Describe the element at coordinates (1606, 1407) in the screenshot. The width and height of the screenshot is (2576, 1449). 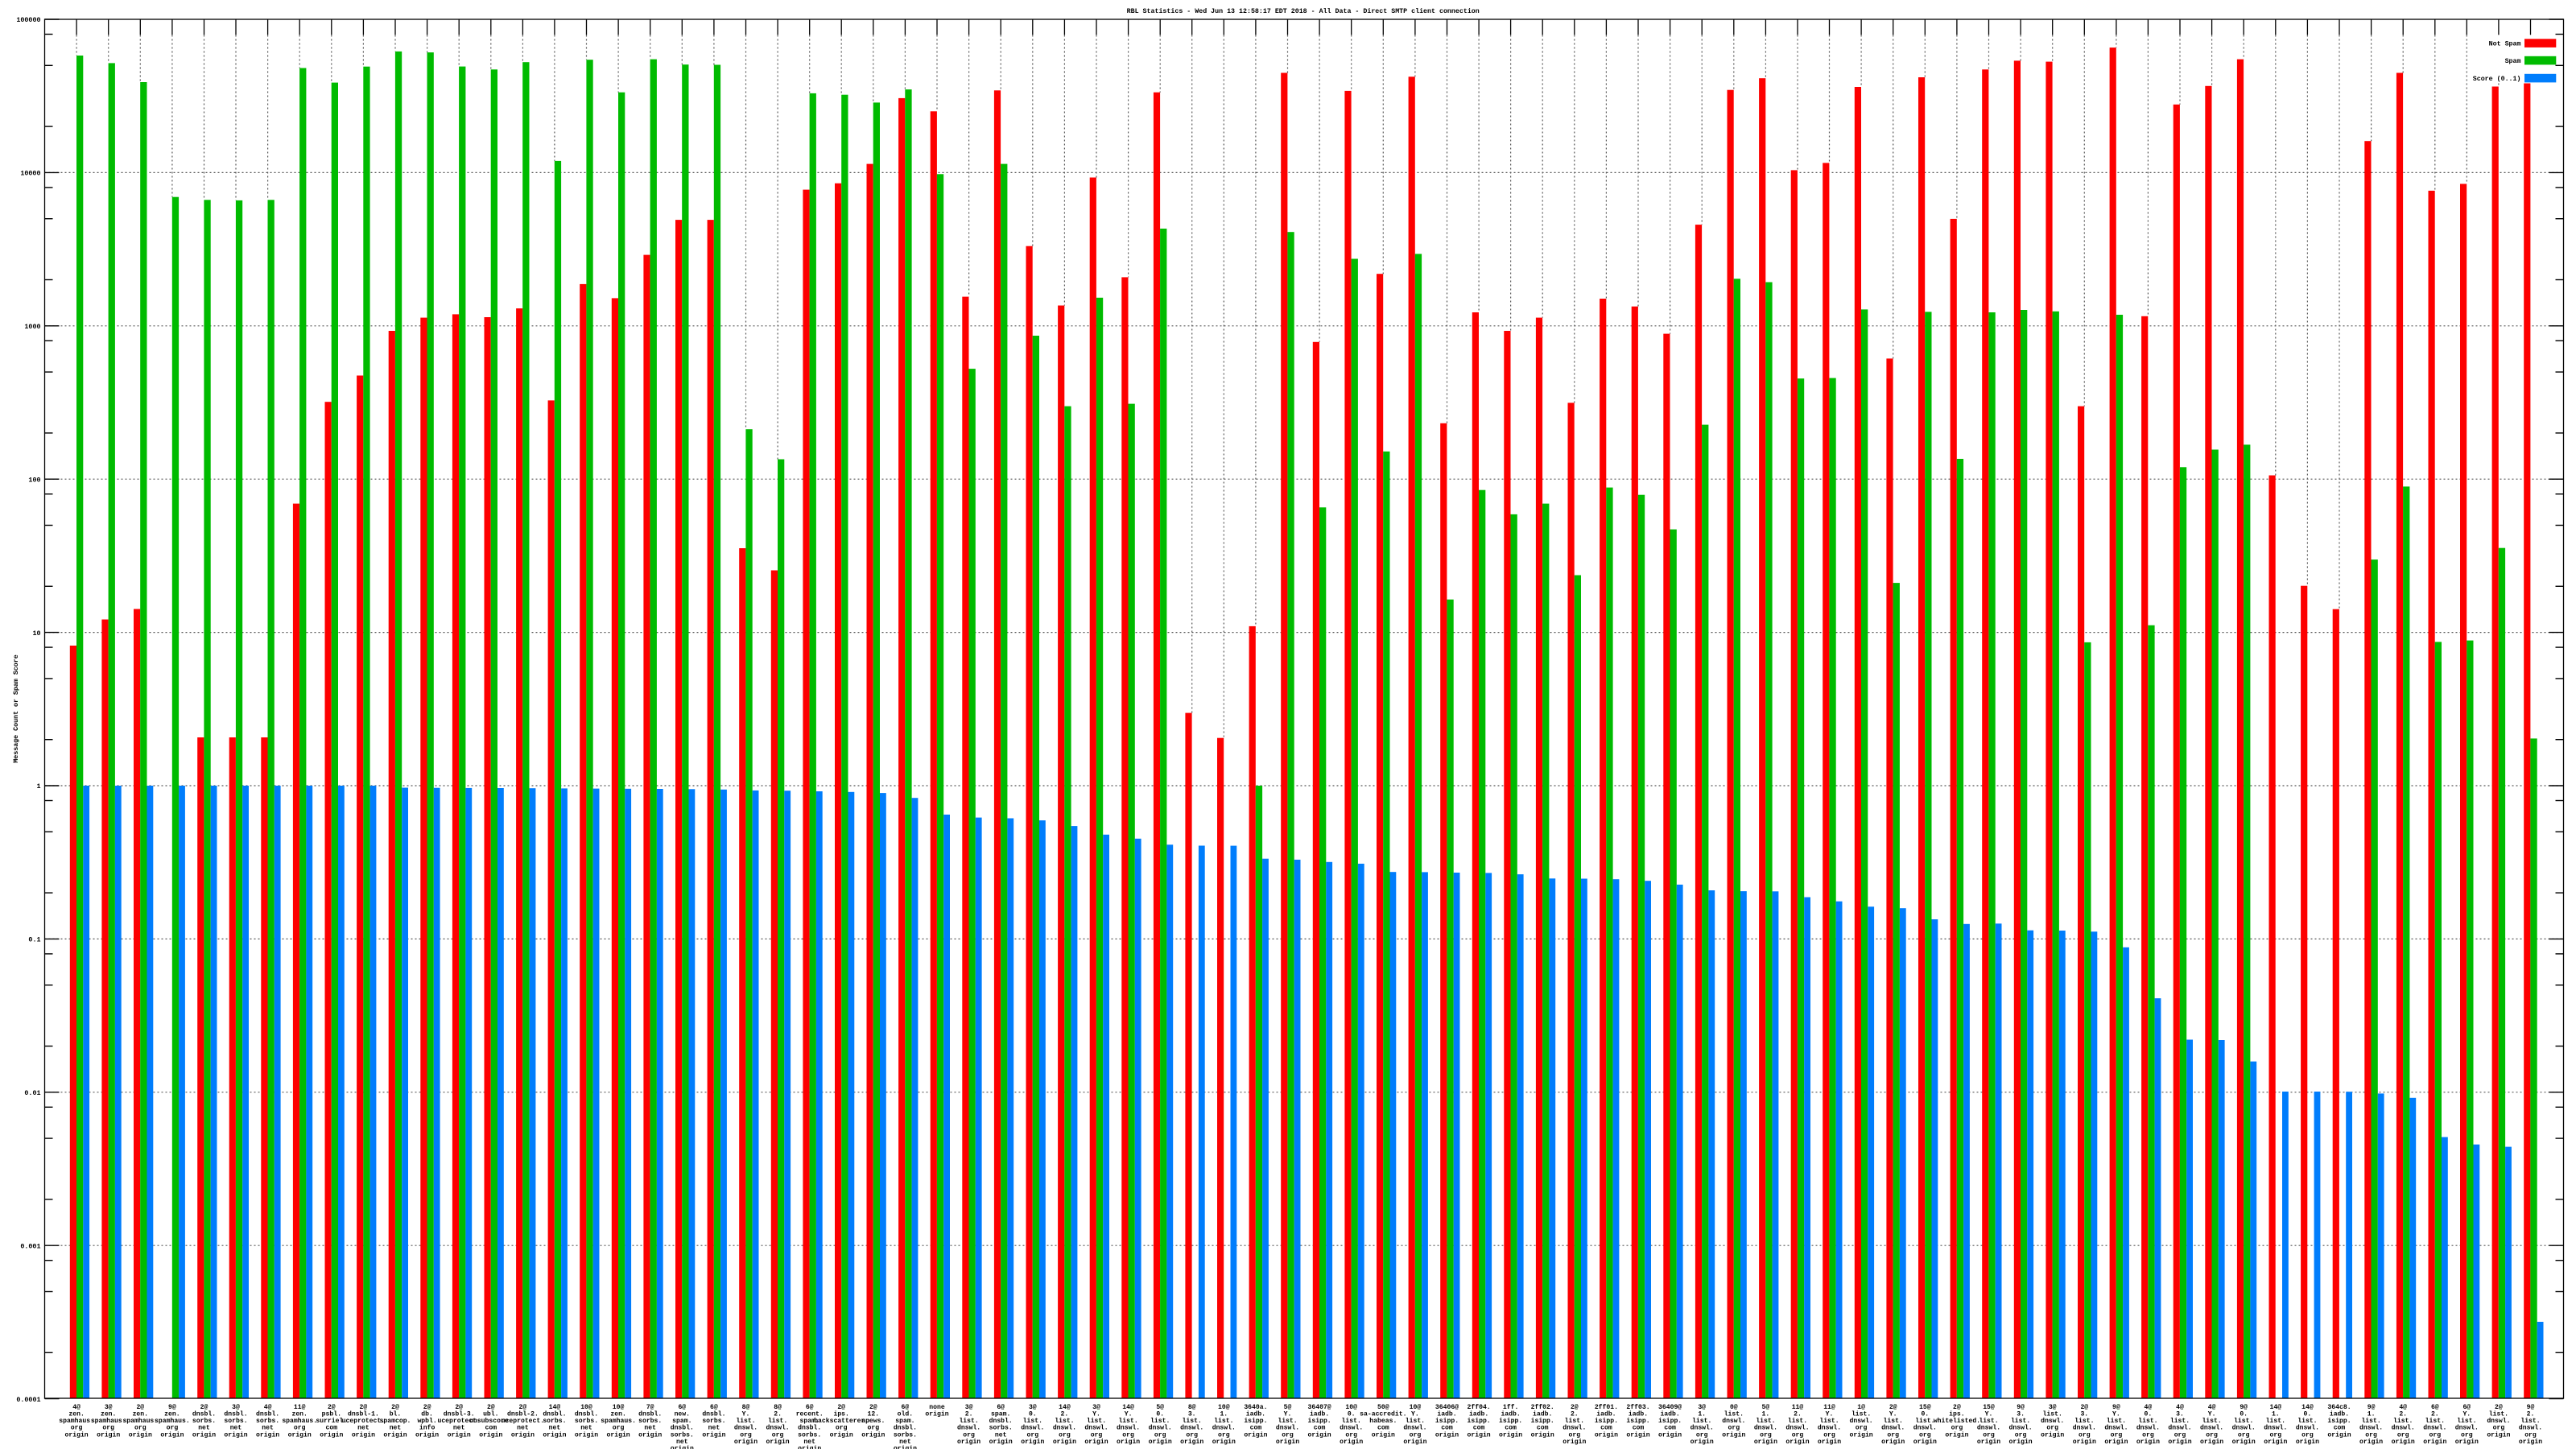
I see `svg-text: 2ff01.` at that location.